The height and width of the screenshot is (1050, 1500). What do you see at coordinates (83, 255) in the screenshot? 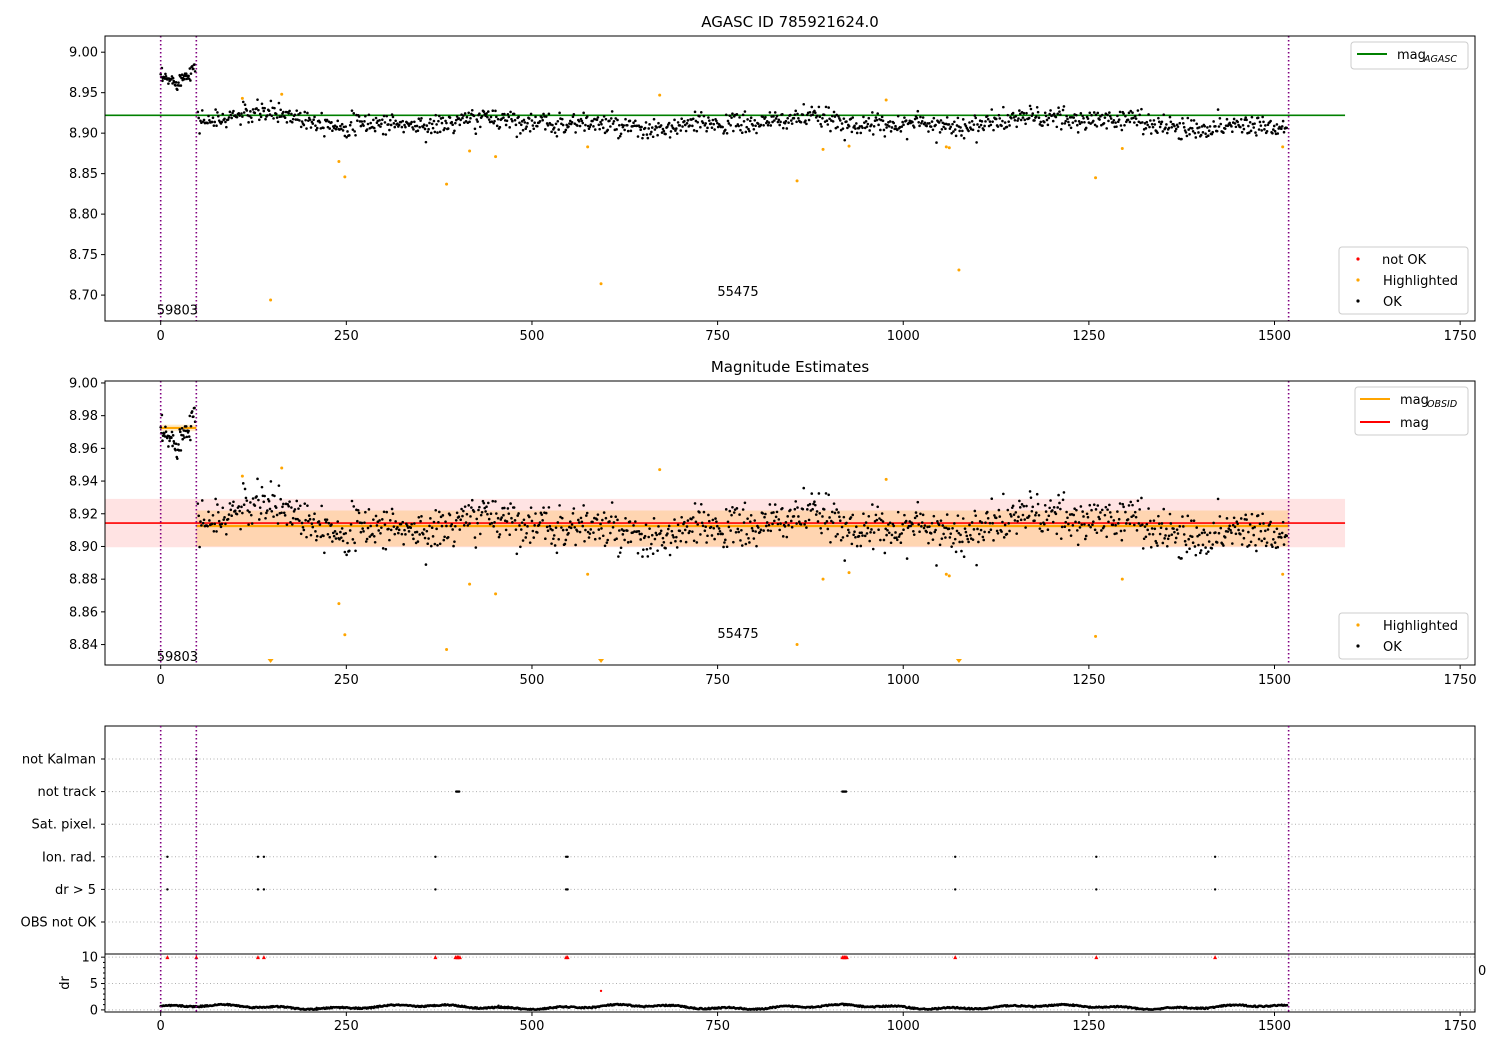
I see `y-tick-label: 8.75` at bounding box center [83, 255].